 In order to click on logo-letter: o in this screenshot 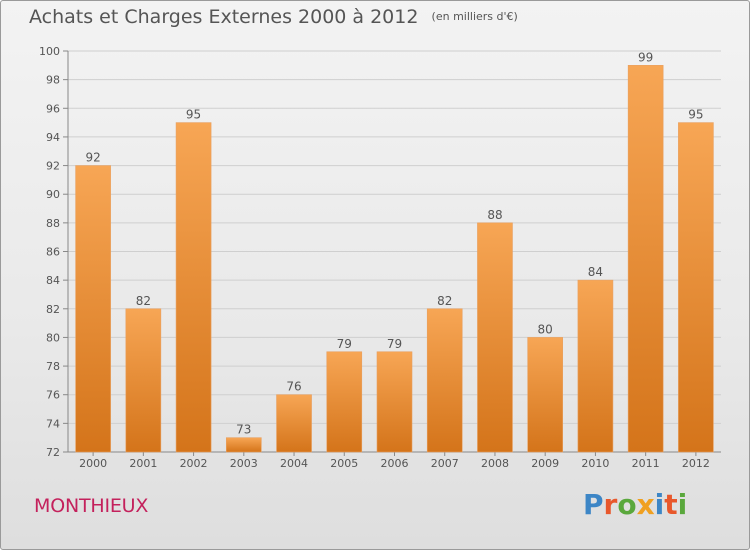, I will do `click(627, 504)`.